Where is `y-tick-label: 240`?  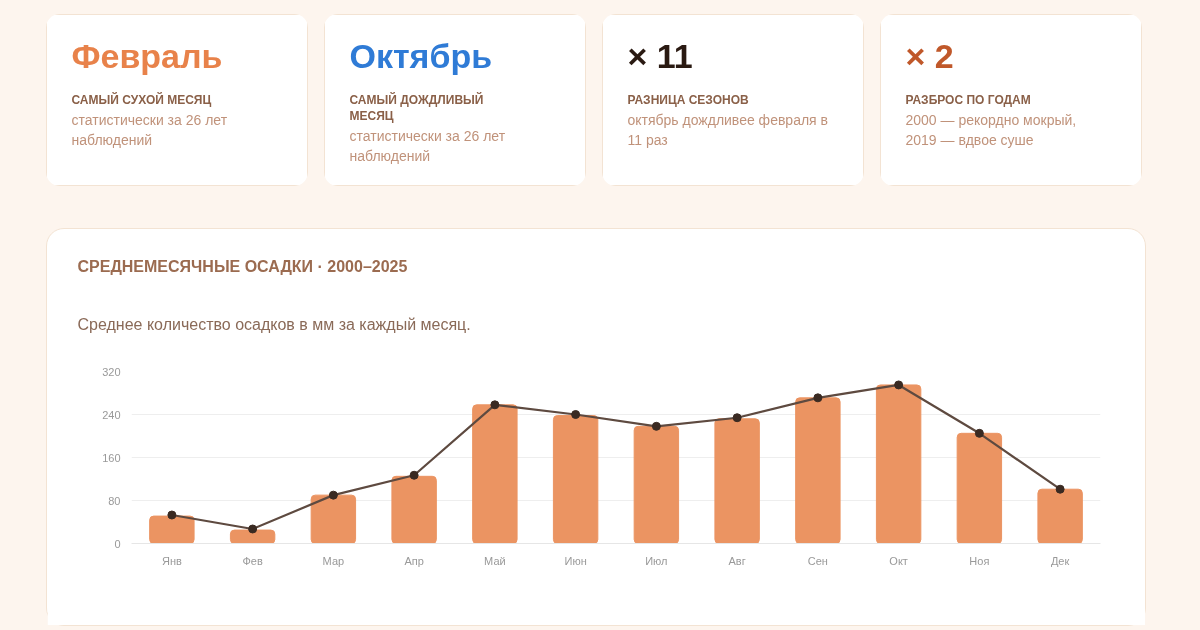
y-tick-label: 240 is located at coordinates (111, 414).